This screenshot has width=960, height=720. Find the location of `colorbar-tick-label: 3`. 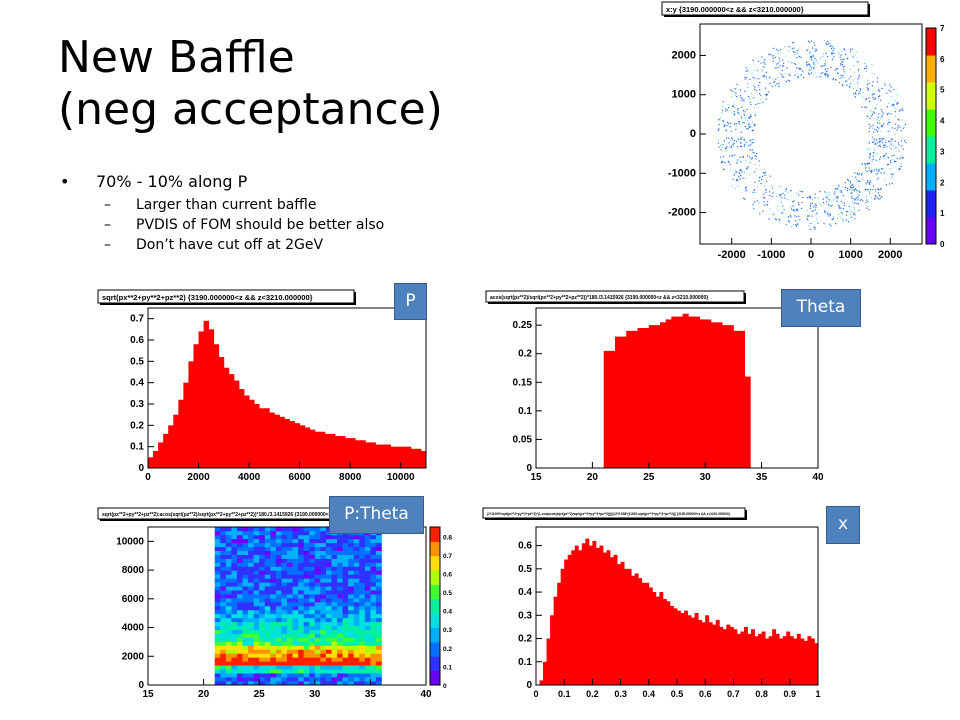

colorbar-tick-label: 3 is located at coordinates (942, 151).